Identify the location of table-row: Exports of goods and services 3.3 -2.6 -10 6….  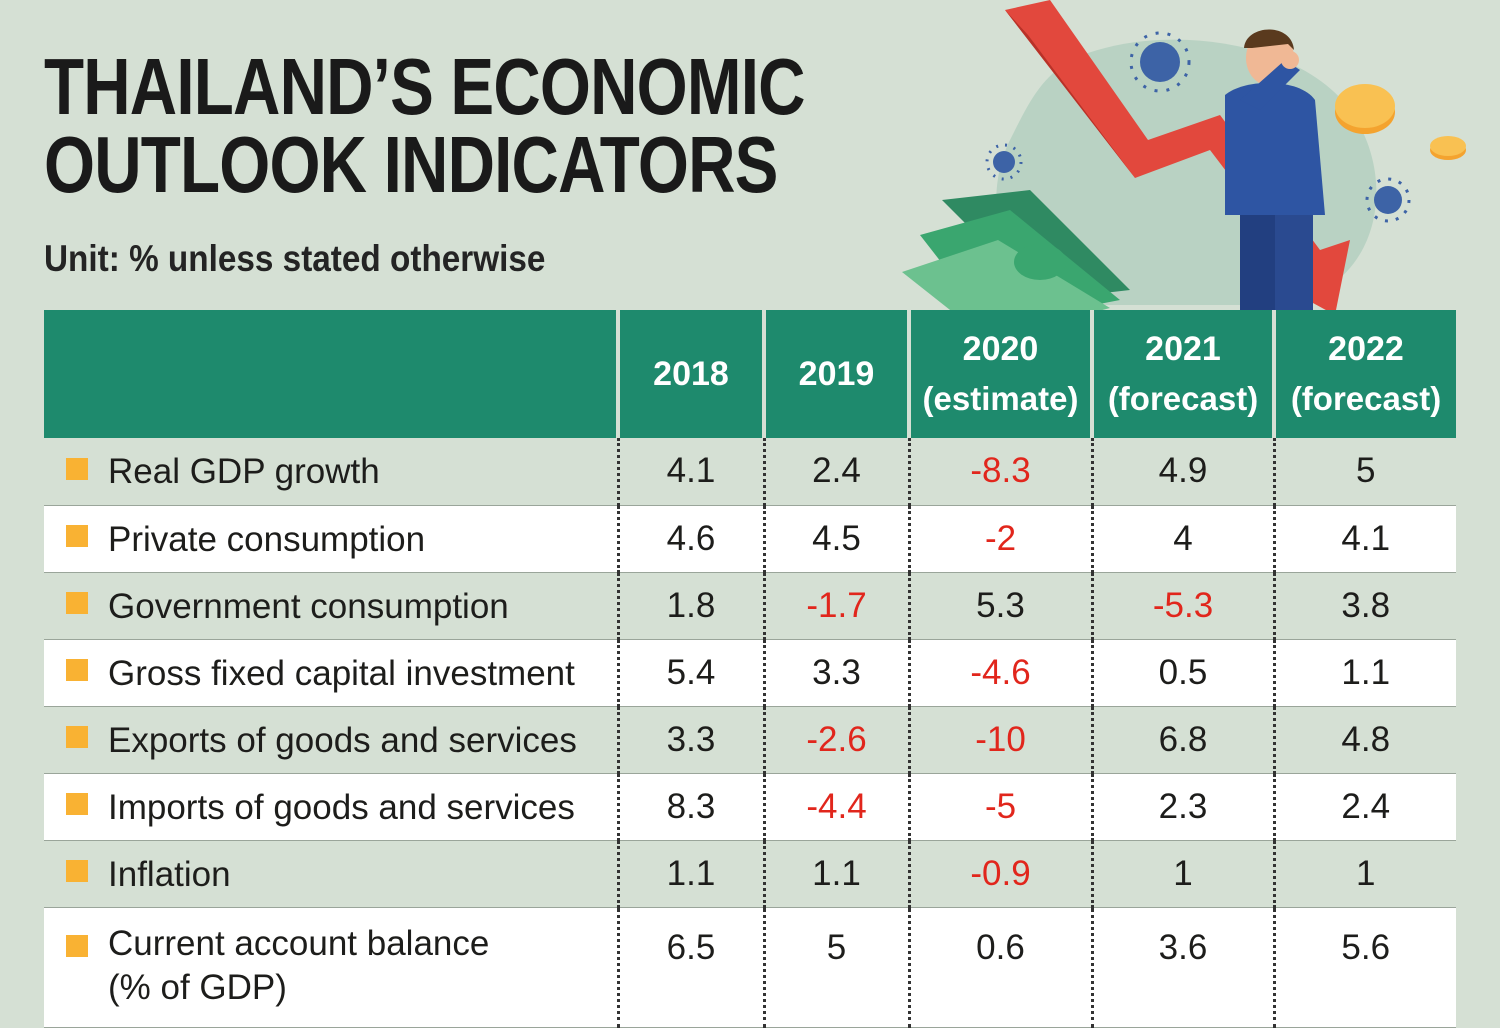
(750, 740).